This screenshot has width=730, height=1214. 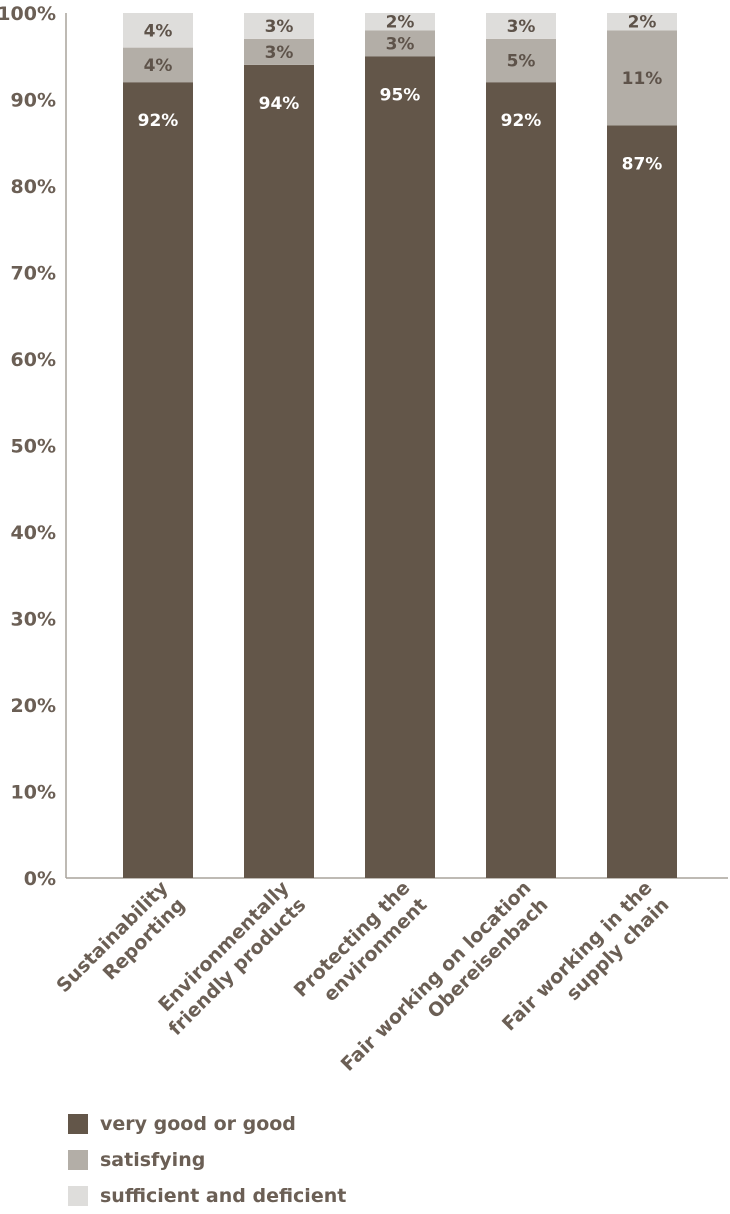 What do you see at coordinates (28, 14) in the screenshot?
I see `y-tick-label: 100%` at bounding box center [28, 14].